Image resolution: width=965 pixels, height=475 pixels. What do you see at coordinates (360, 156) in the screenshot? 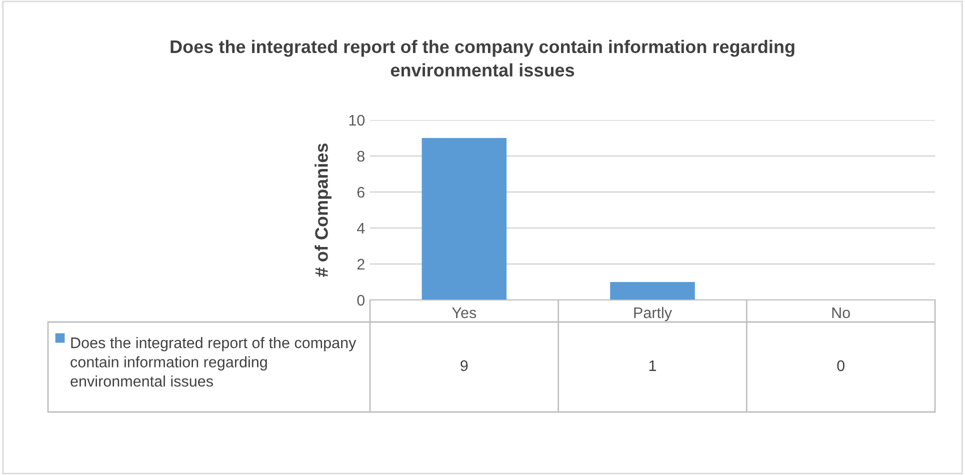
I see `y-tick-label: 8` at bounding box center [360, 156].